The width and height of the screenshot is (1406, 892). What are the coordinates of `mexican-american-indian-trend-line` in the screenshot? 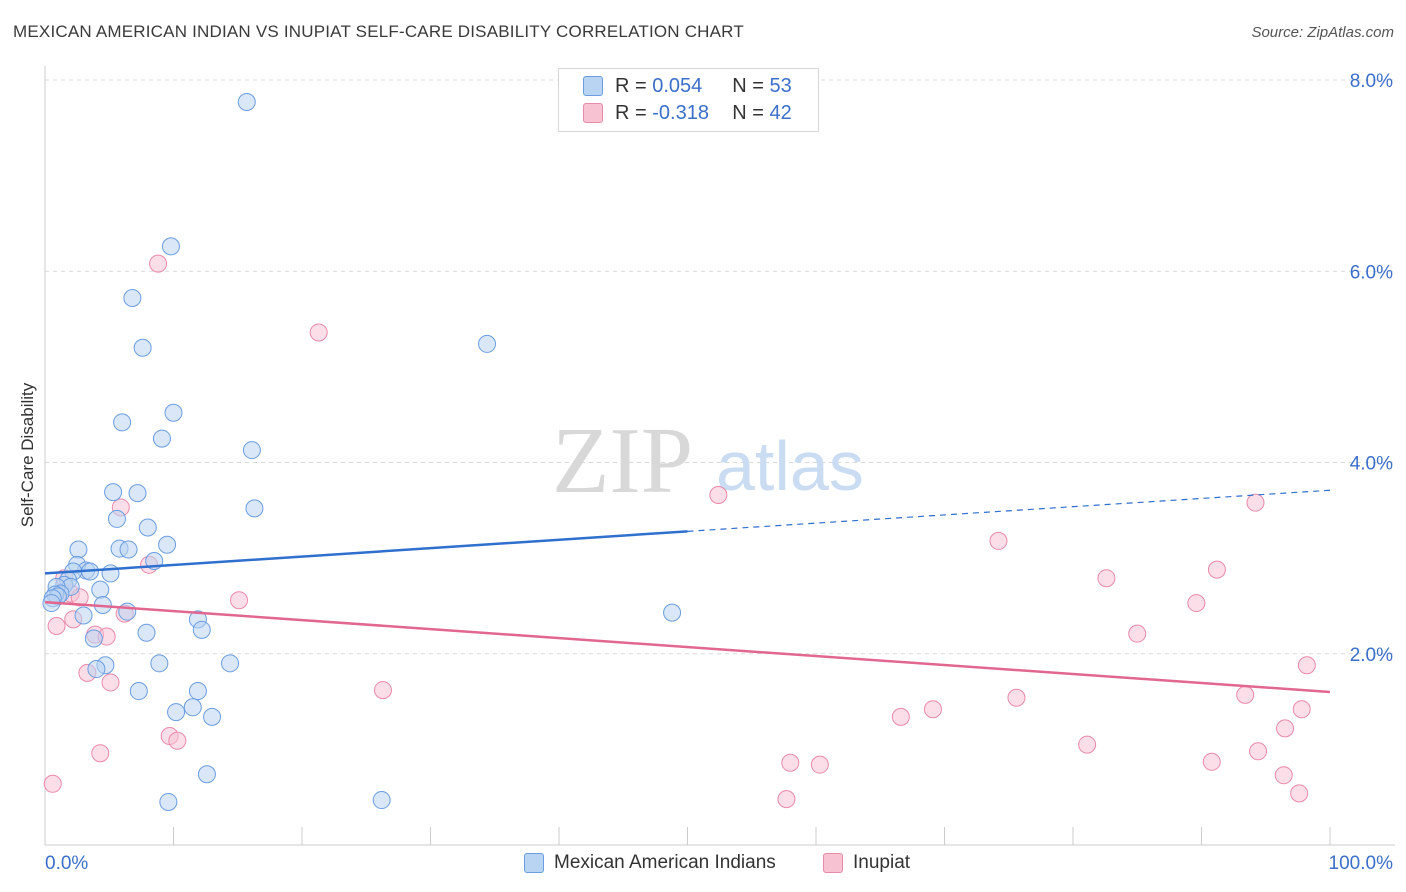 It's located at (366, 552).